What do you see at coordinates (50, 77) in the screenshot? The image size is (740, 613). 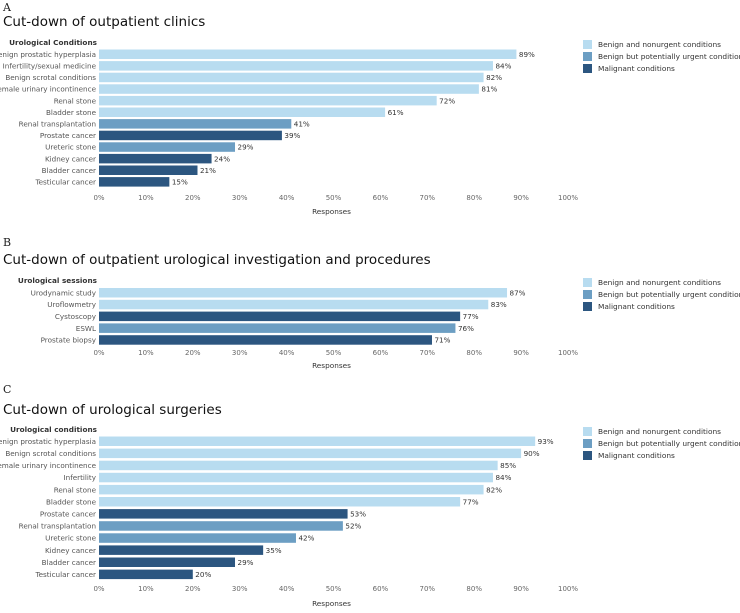 I see `category-label: Benign scrotal conditions` at bounding box center [50, 77].